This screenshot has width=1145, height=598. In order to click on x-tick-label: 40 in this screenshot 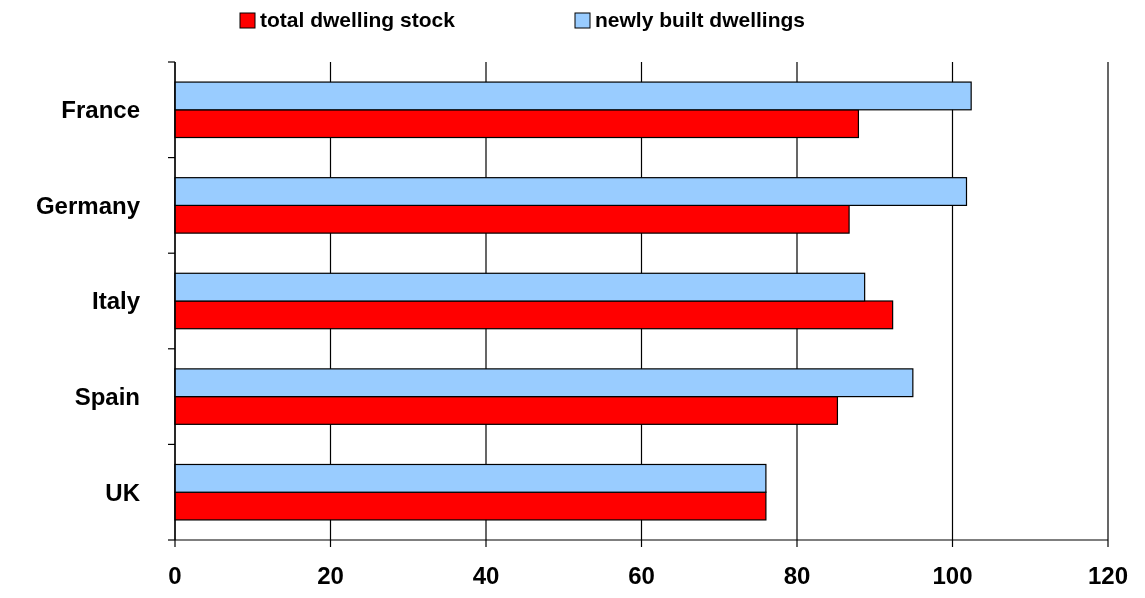, I will do `click(486, 575)`.